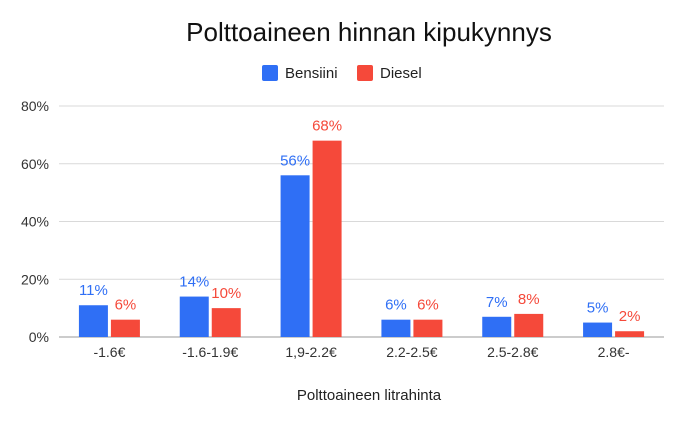  What do you see at coordinates (311, 73) in the screenshot?
I see `legend-label-bensiini: Bensiini` at bounding box center [311, 73].